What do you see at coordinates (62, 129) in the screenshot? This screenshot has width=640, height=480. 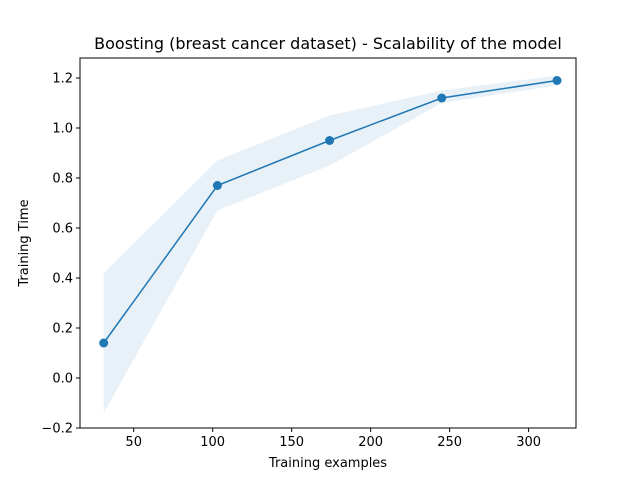 I see `y-tick-label: 1.0` at bounding box center [62, 129].